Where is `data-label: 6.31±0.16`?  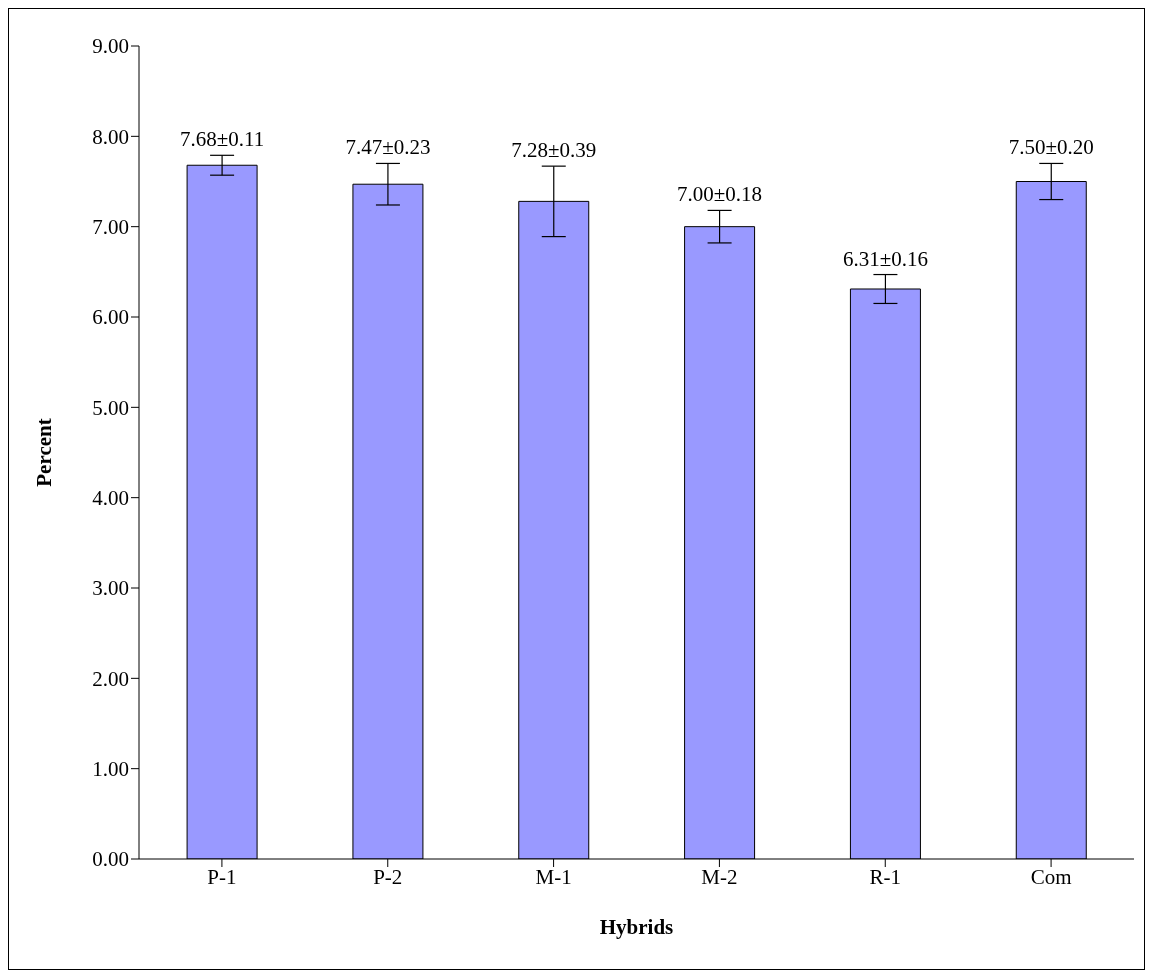
data-label: 6.31±0.16 is located at coordinates (885, 258).